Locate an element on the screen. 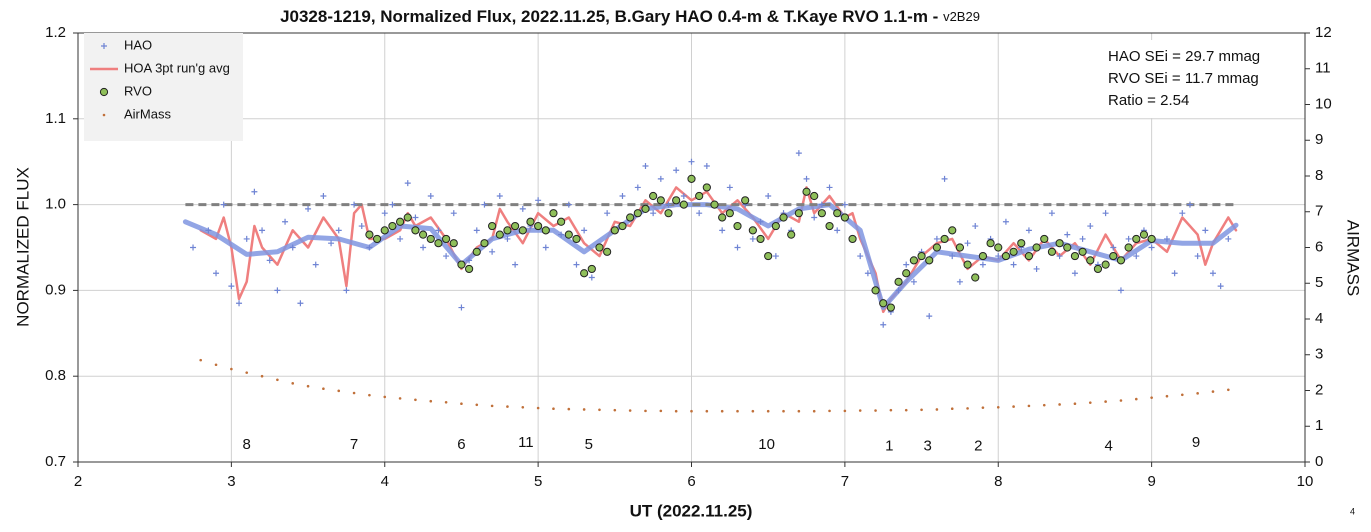 The height and width of the screenshot is (532, 1371). y2-tick-label: 11 is located at coordinates (1323, 68).